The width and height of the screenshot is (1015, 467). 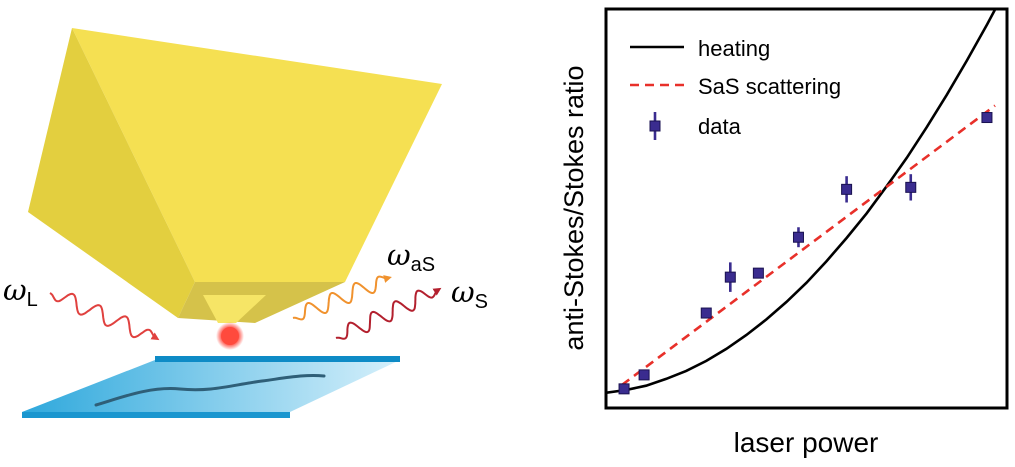 I want to click on legend-sas-label: SaS scattering, so click(x=769, y=86).